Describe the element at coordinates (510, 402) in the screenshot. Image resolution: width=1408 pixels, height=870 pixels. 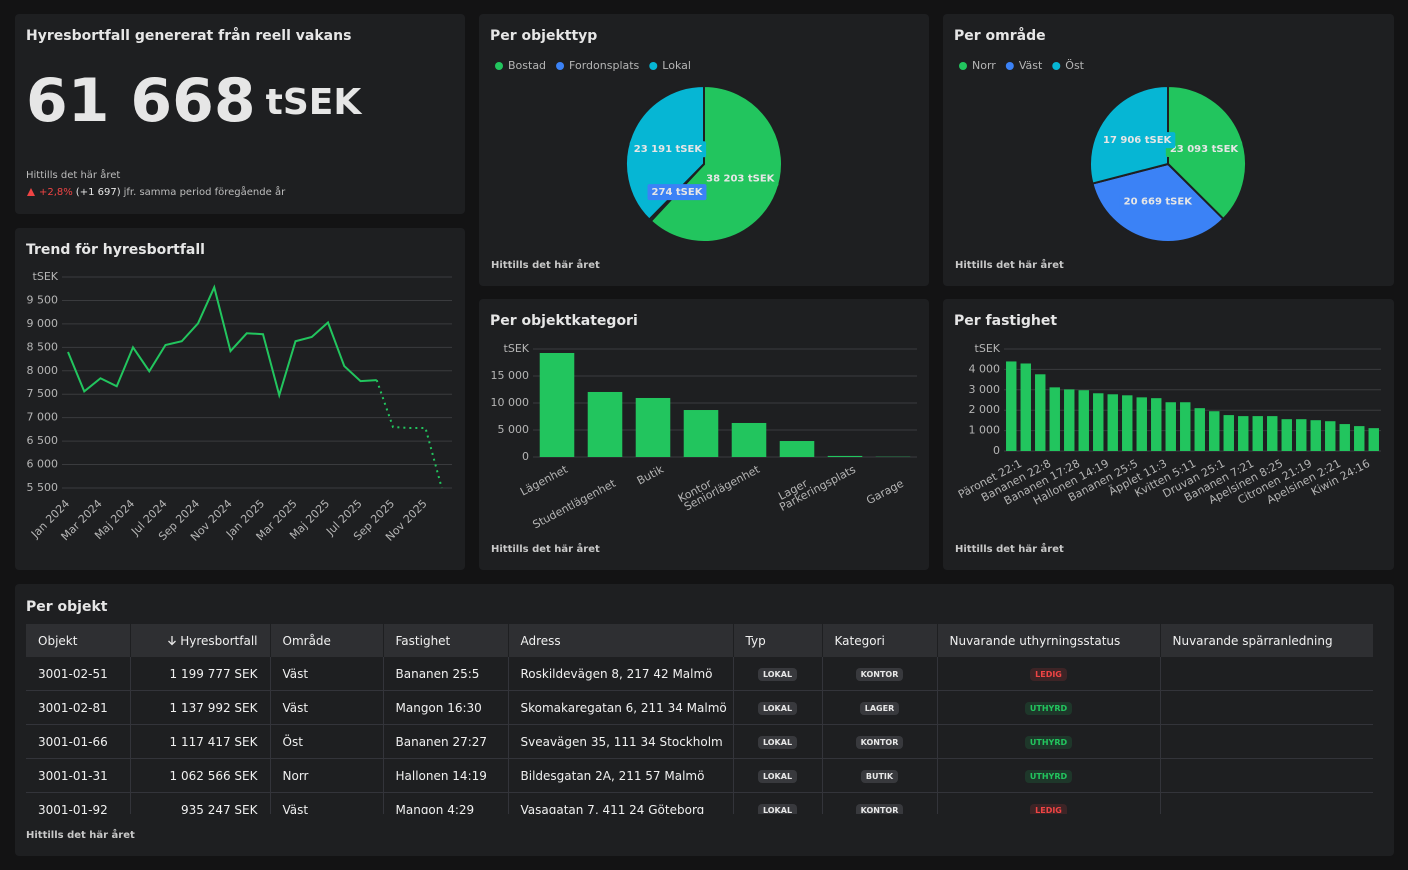
I see `y-tick-label: 10 000` at that location.